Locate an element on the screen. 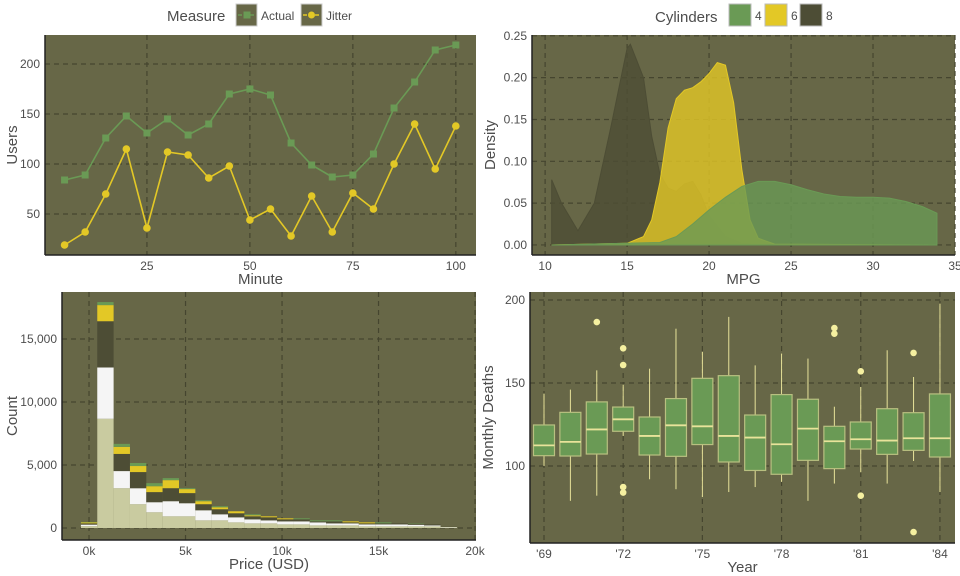 The width and height of the screenshot is (960, 576). box-1976 is located at coordinates (728, 404).